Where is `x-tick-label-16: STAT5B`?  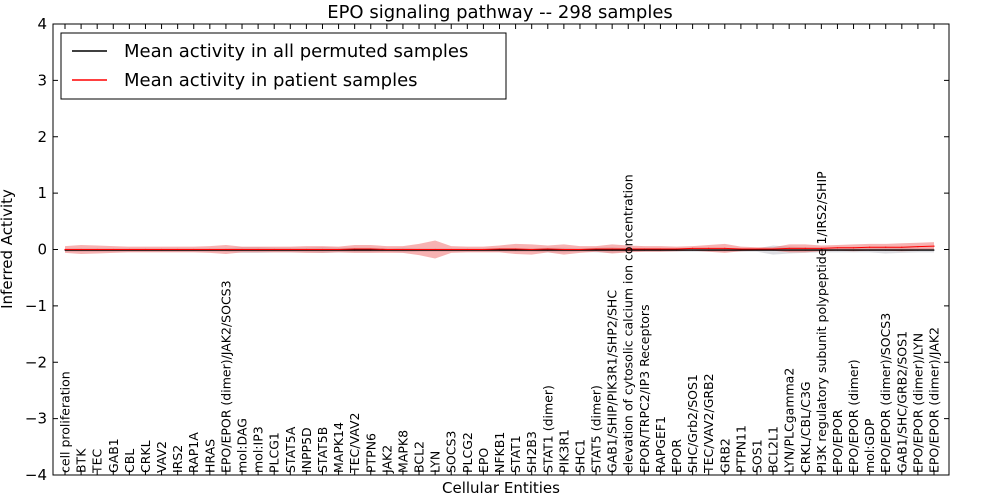
x-tick-label-16: STAT5B is located at coordinates (322, 450).